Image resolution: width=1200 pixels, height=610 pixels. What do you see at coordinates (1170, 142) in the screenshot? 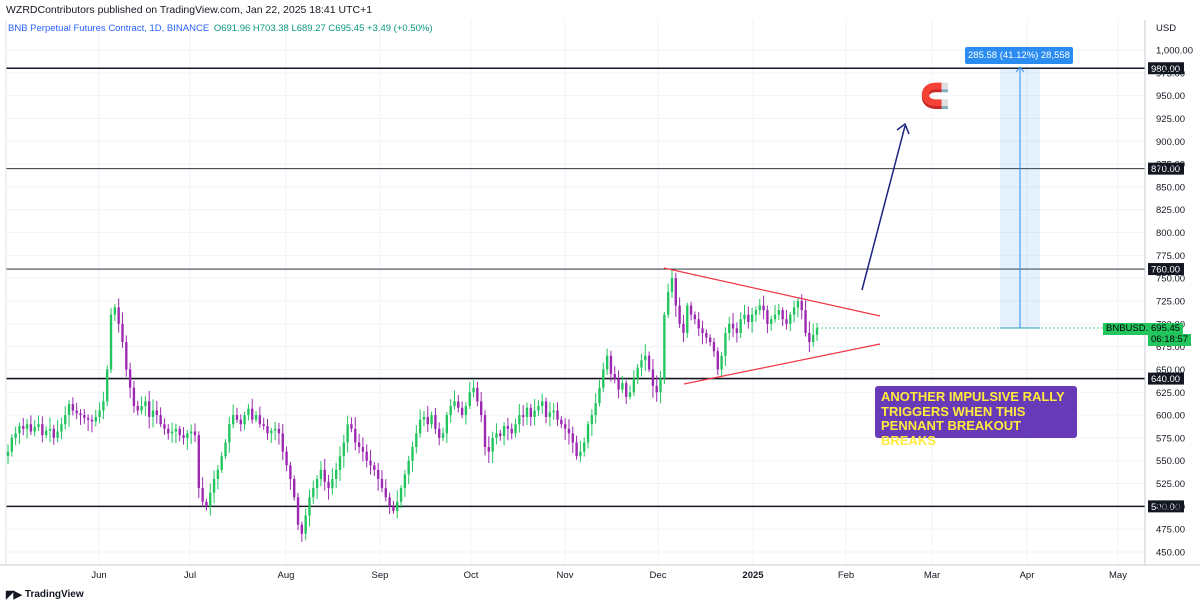
I see `y-tick-label: 900.00` at bounding box center [1170, 142].